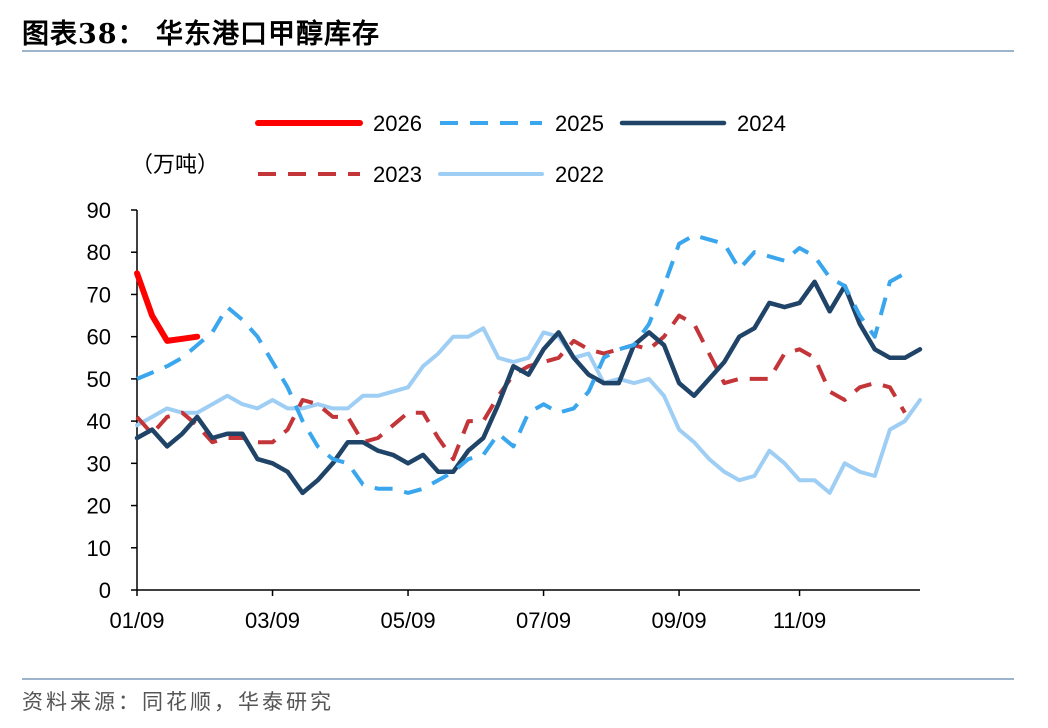 The width and height of the screenshot is (1048, 728). What do you see at coordinates (272, 620) in the screenshot?
I see `x-tick-label: 03/09` at bounding box center [272, 620].